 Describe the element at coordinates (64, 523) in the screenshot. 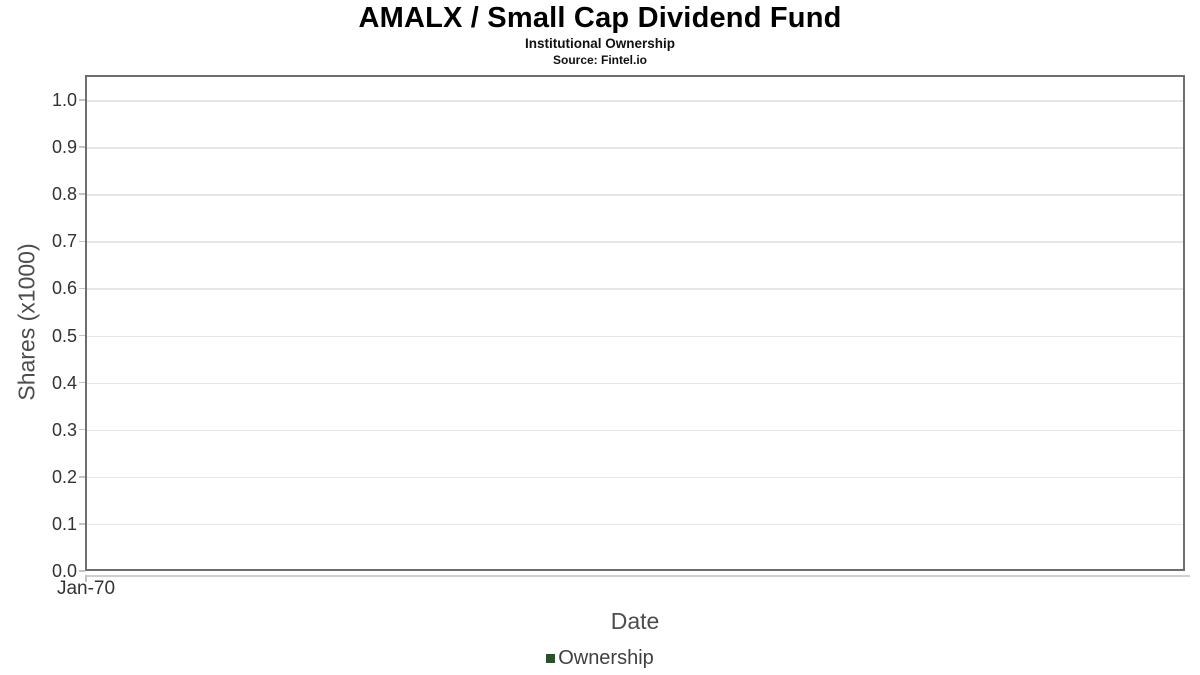

I see `y-tick-label: 0.1` at that location.